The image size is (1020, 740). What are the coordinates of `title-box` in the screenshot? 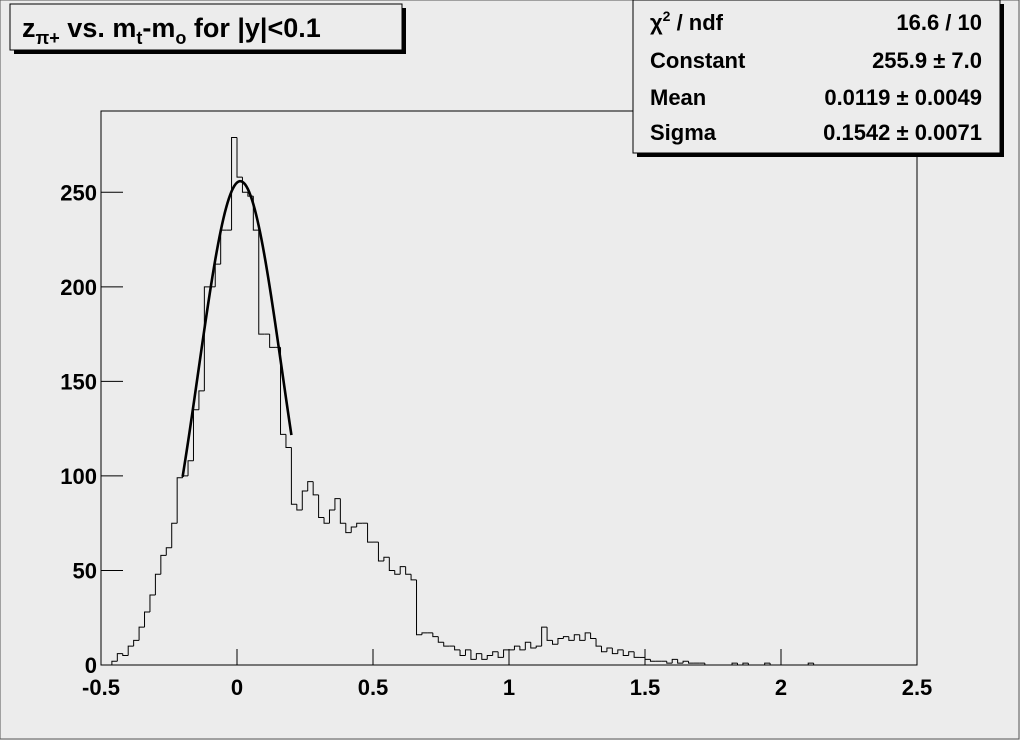 It's located at (206, 27).